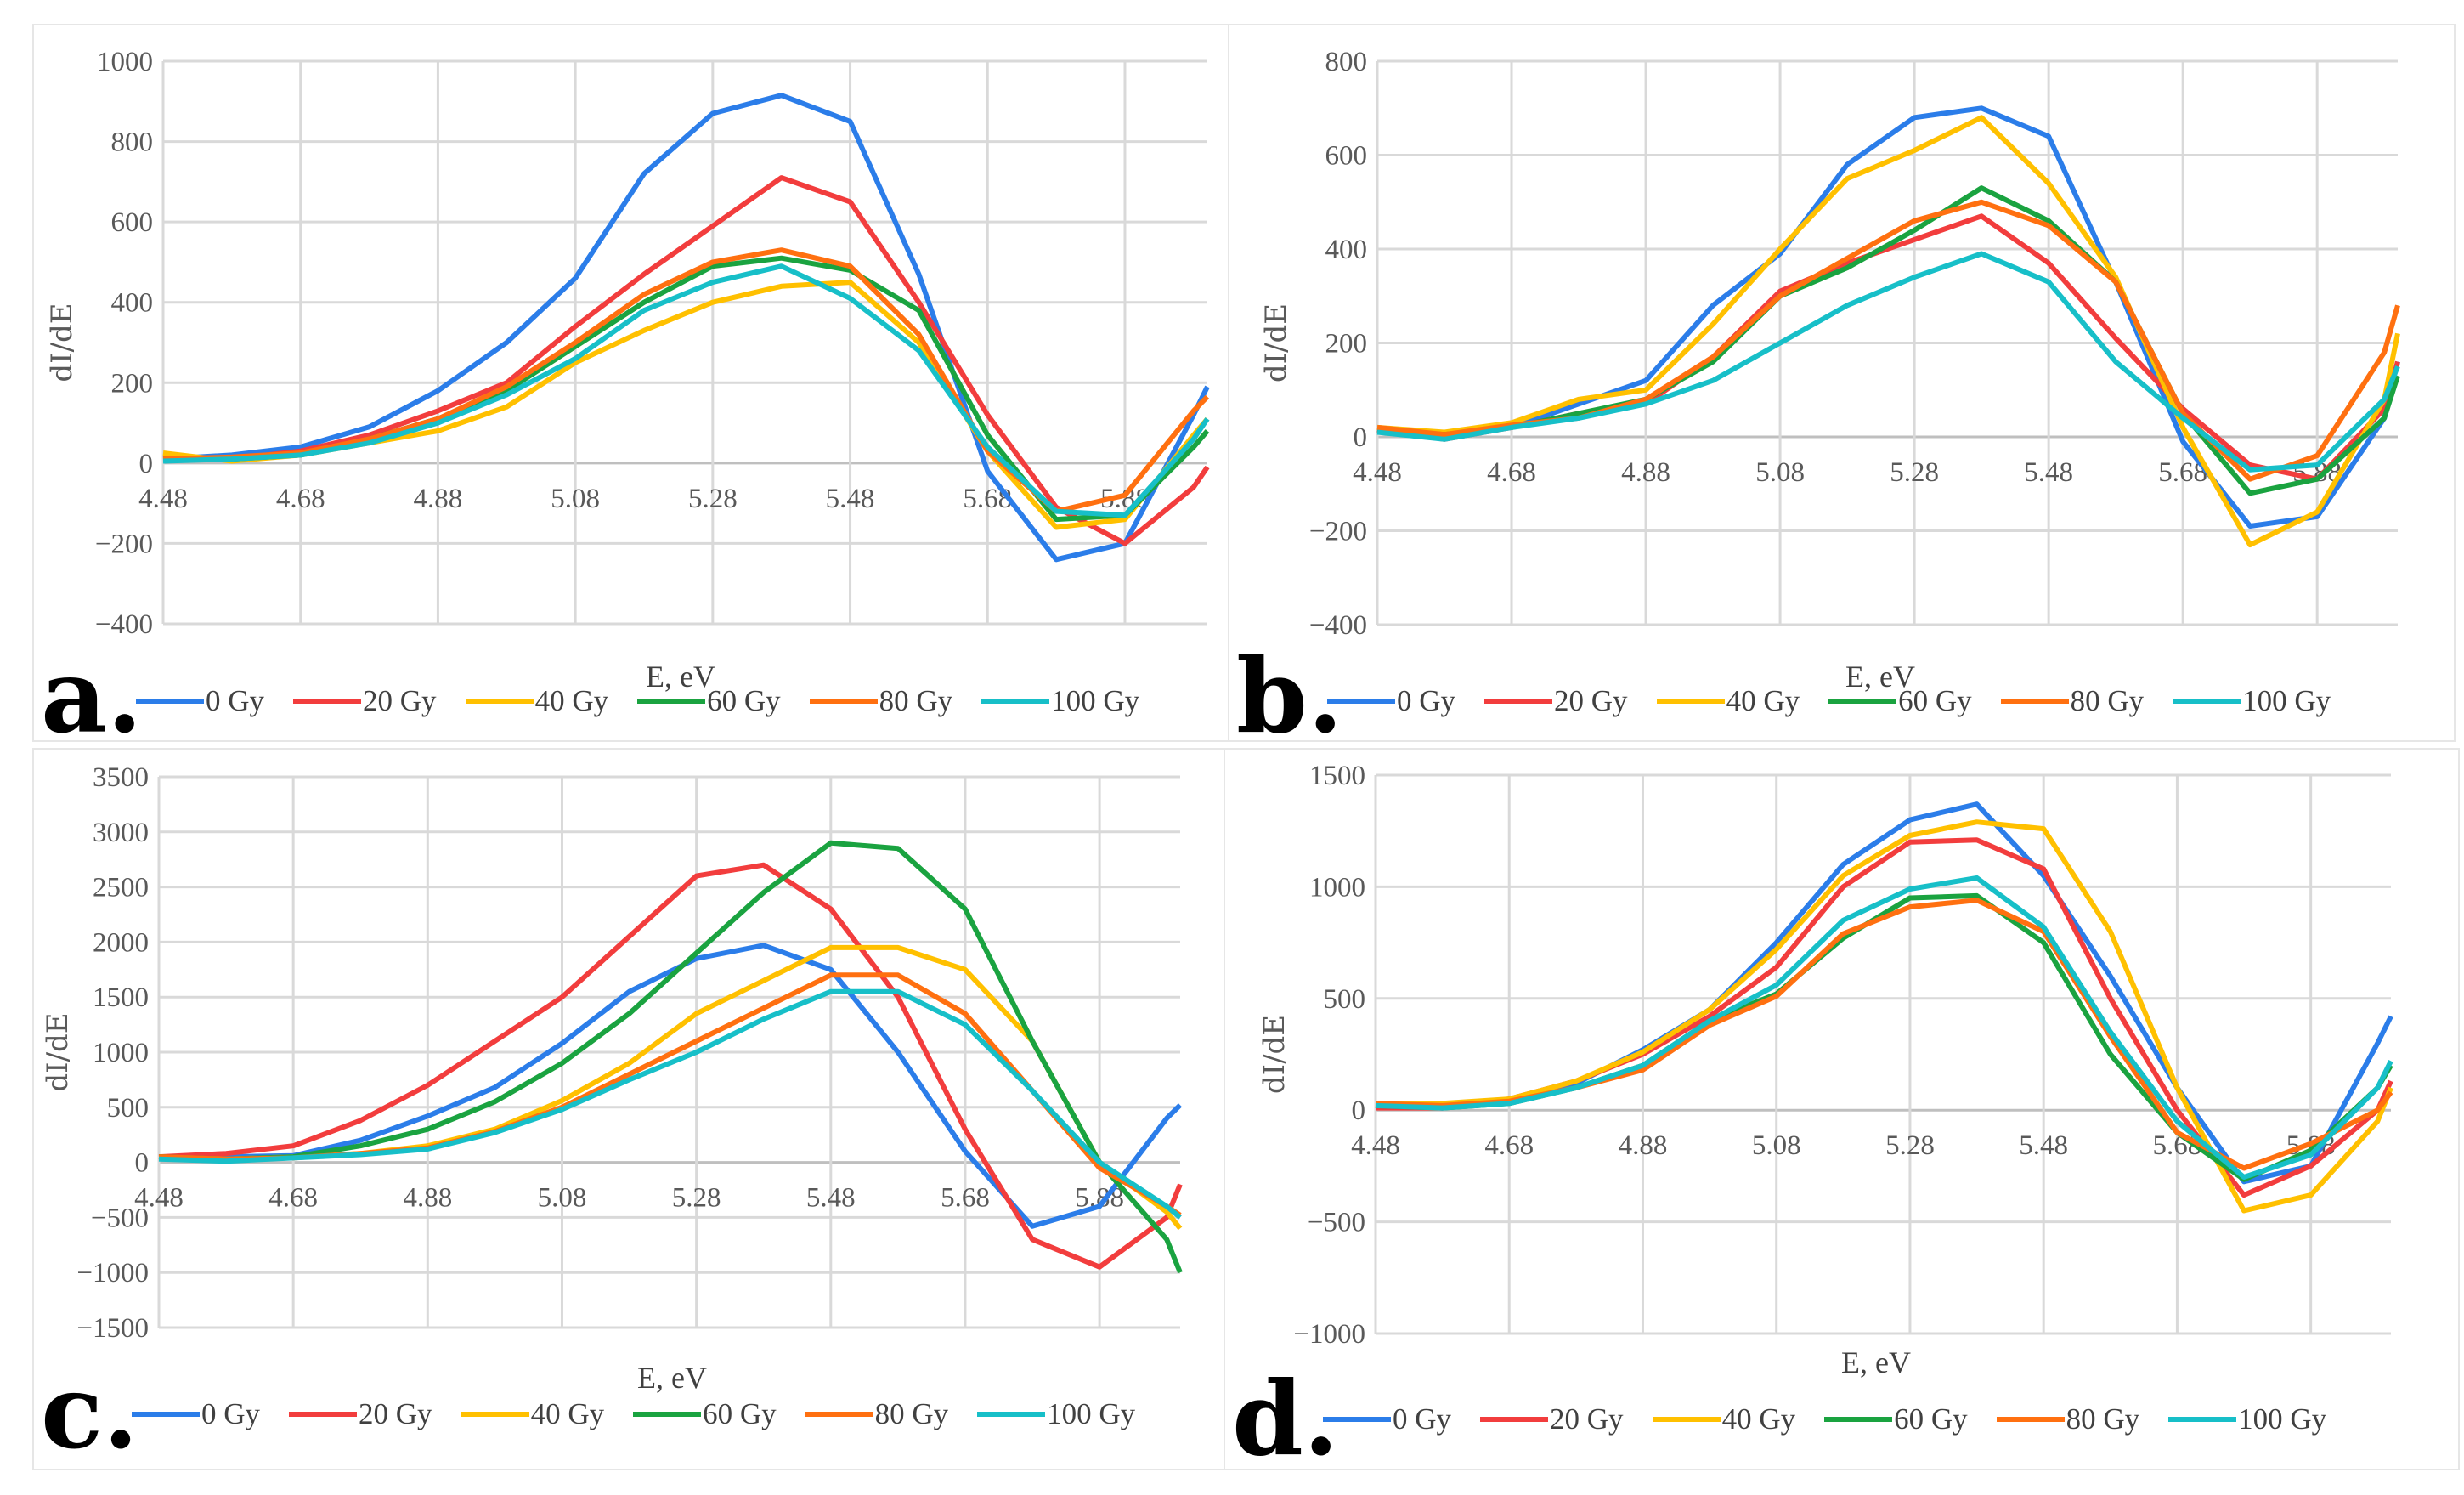 Image resolution: width=2464 pixels, height=1495 pixels. What do you see at coordinates (121, 777) in the screenshot?
I see `y-tick-label: 3500` at bounding box center [121, 777].